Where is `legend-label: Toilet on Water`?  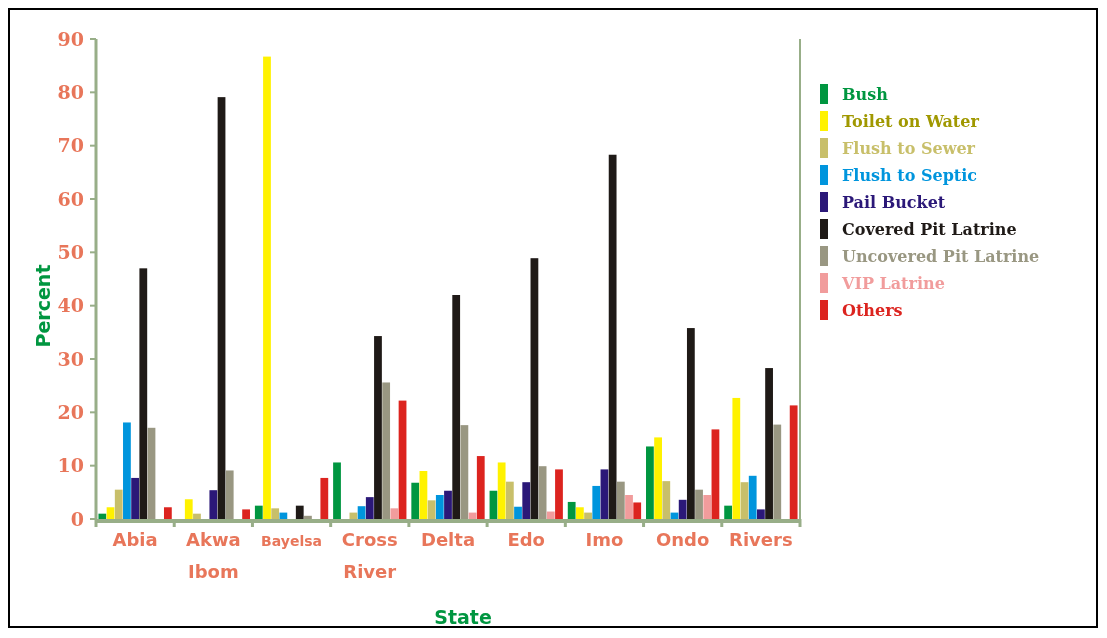 legend-label: Toilet on Water is located at coordinates (911, 121).